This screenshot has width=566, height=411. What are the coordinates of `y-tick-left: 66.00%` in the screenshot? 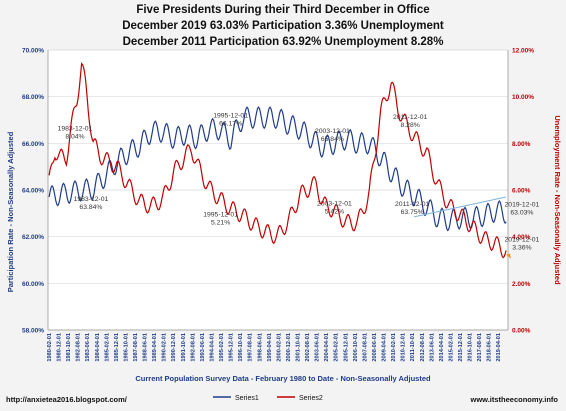 It's located at (33, 144).